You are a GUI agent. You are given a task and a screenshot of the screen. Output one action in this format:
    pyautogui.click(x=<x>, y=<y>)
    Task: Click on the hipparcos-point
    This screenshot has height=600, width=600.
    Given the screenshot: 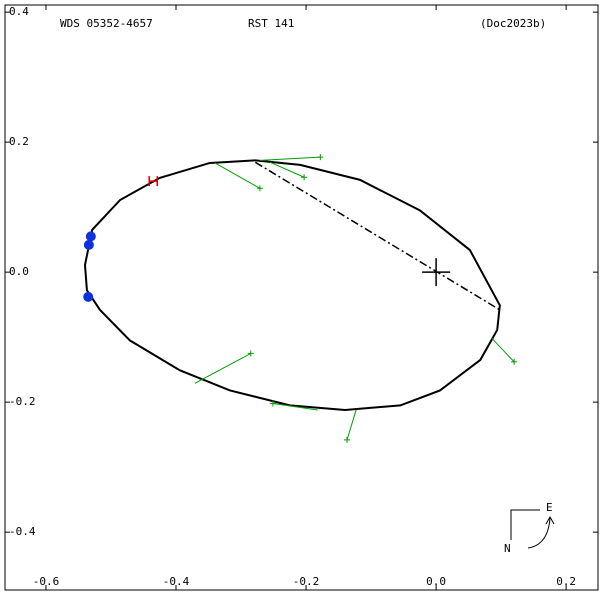 What is the action you would take?
    pyautogui.click(x=153, y=181)
    